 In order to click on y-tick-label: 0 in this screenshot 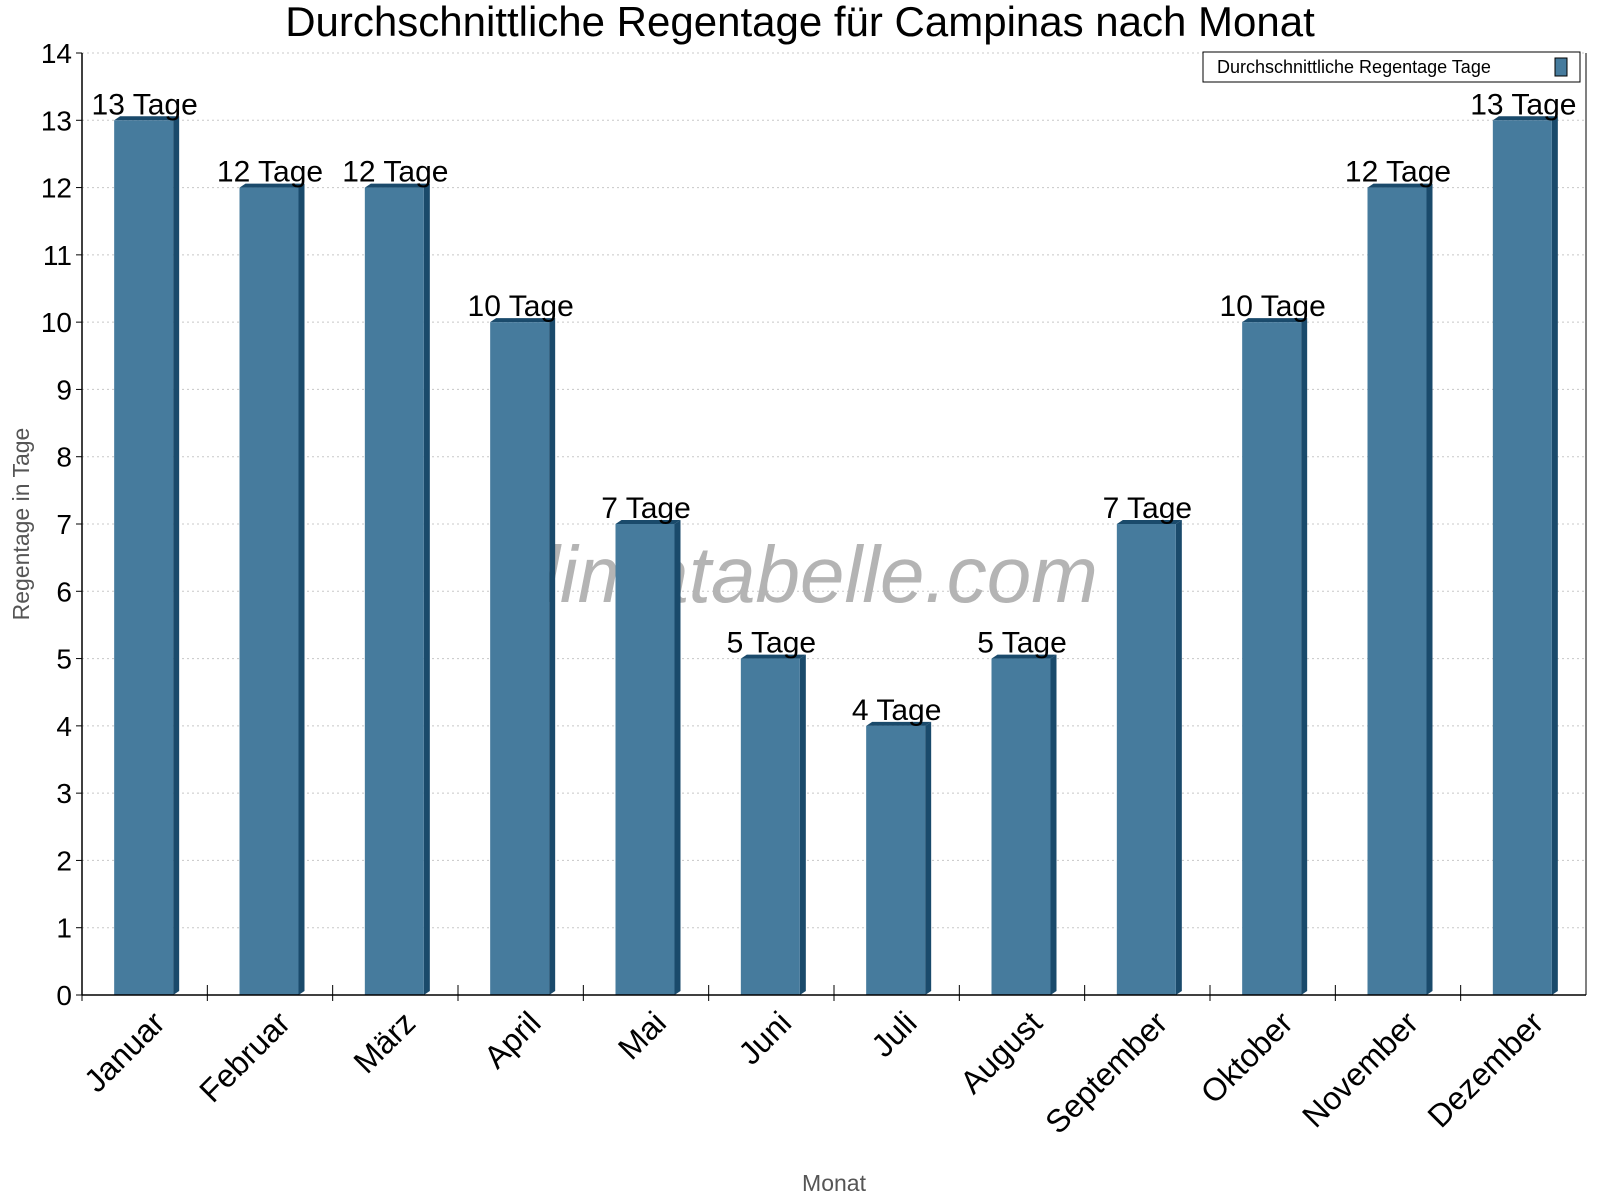, I will do `click(64, 995)`.